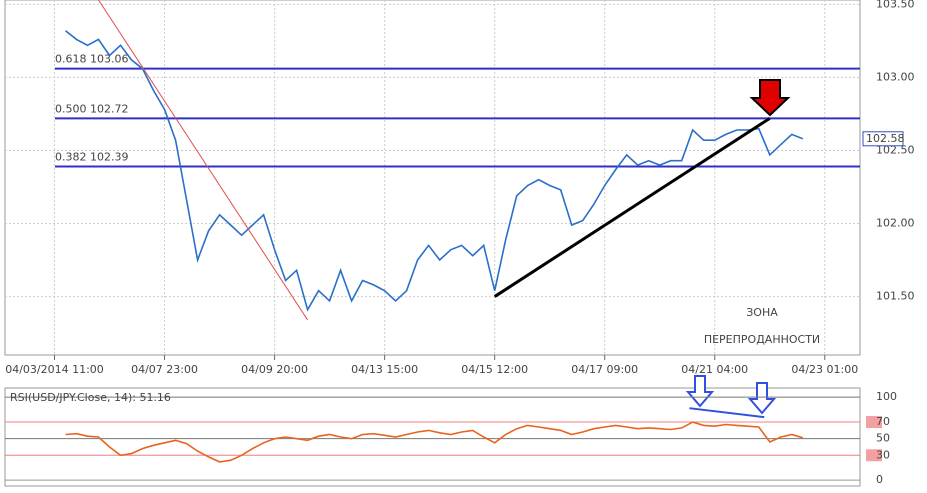 Image resolution: width=927 pixels, height=493 pixels. I want to click on y-tick-label: 103.50, so click(895, 5).